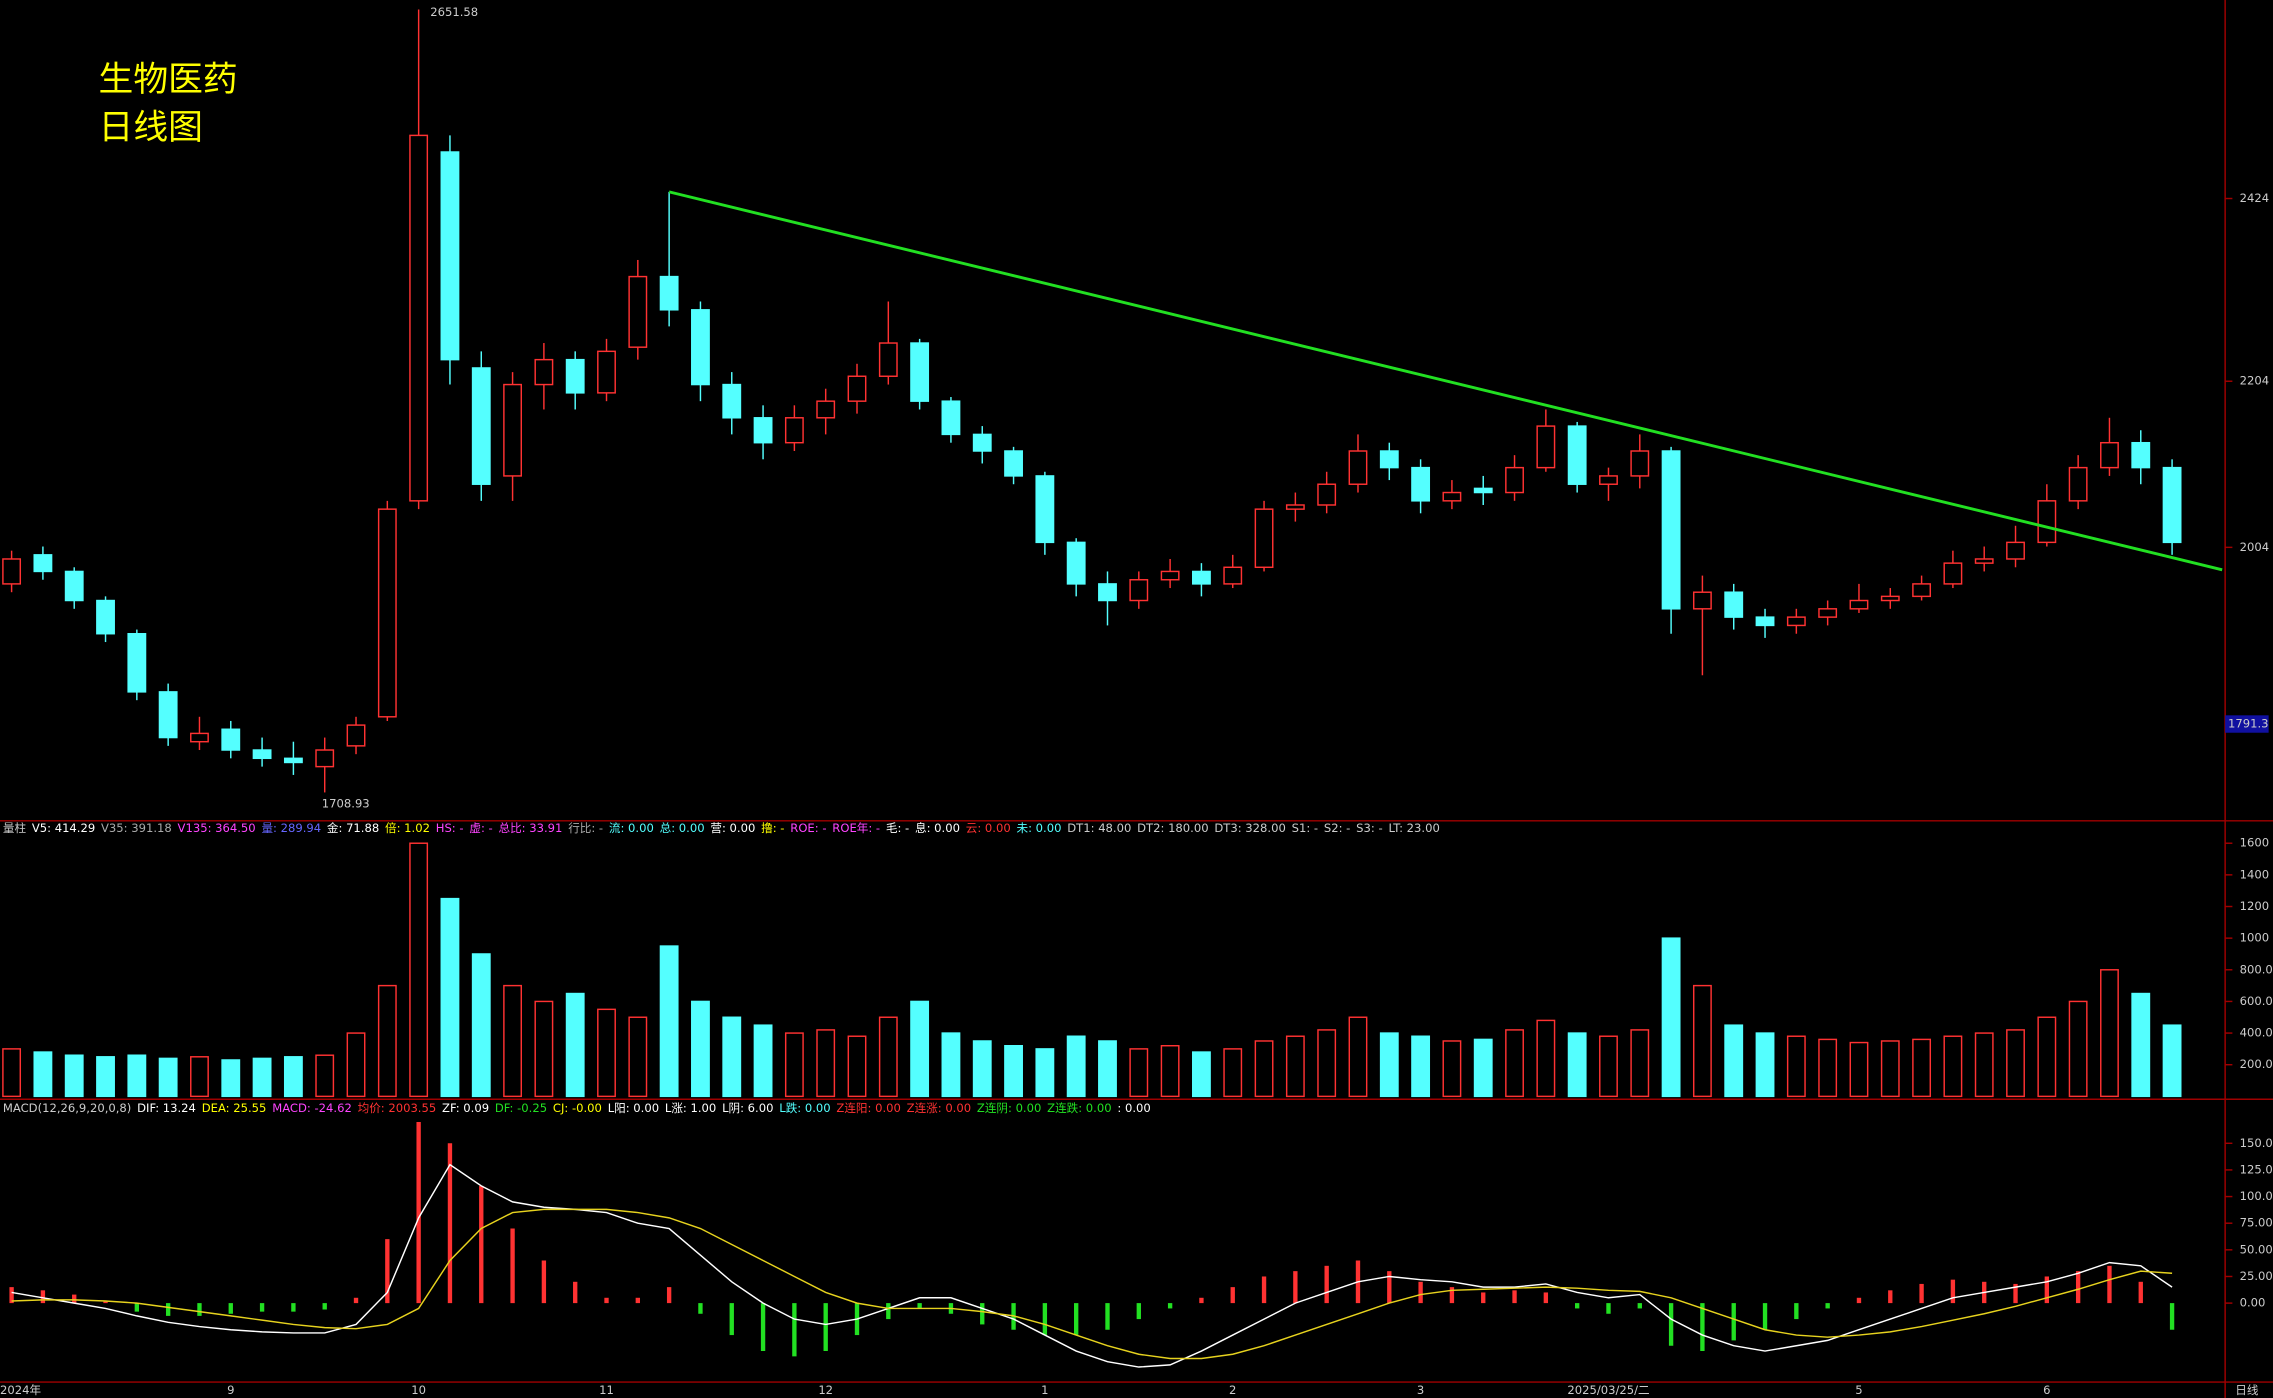  Describe the element at coordinates (897, 828) in the screenshot. I see `header-item: 毛: -` at that location.